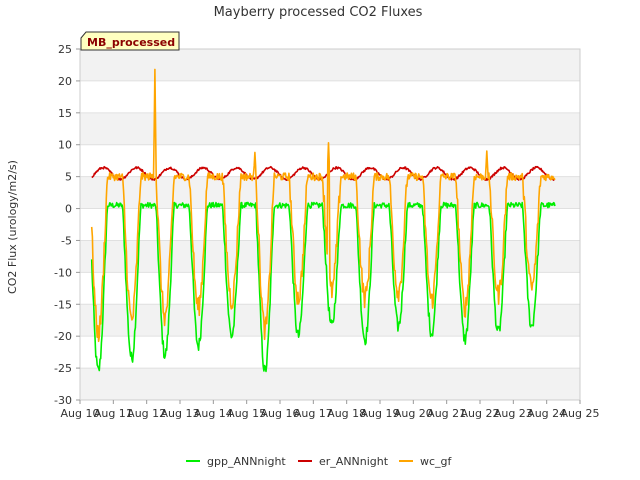 This screenshot has width=640, height=480. Describe the element at coordinates (12, 227) in the screenshot. I see `y-axis-label: CO2 Flux (urology/m2/s)` at that location.